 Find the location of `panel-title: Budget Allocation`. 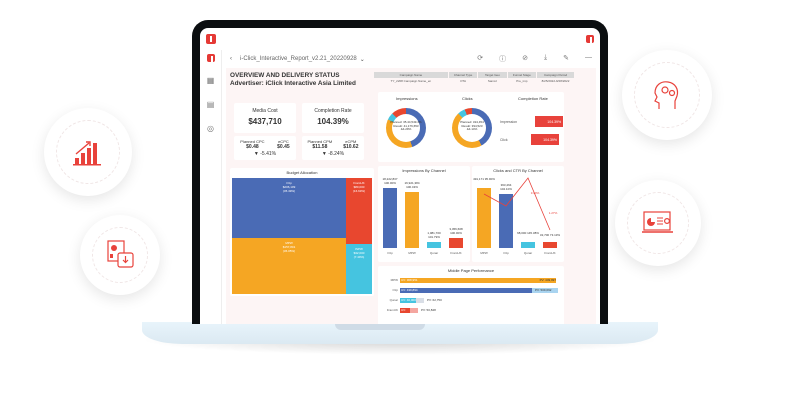

panel-title: Budget Allocation is located at coordinates (302, 172).